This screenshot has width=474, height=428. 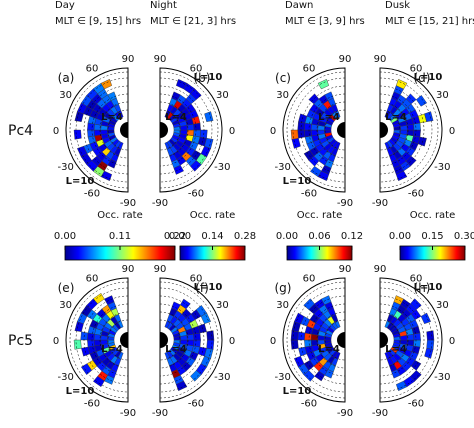 What do you see at coordinates (422, 78) in the screenshot?
I see `panel-label: (d)` at bounding box center [422, 78].